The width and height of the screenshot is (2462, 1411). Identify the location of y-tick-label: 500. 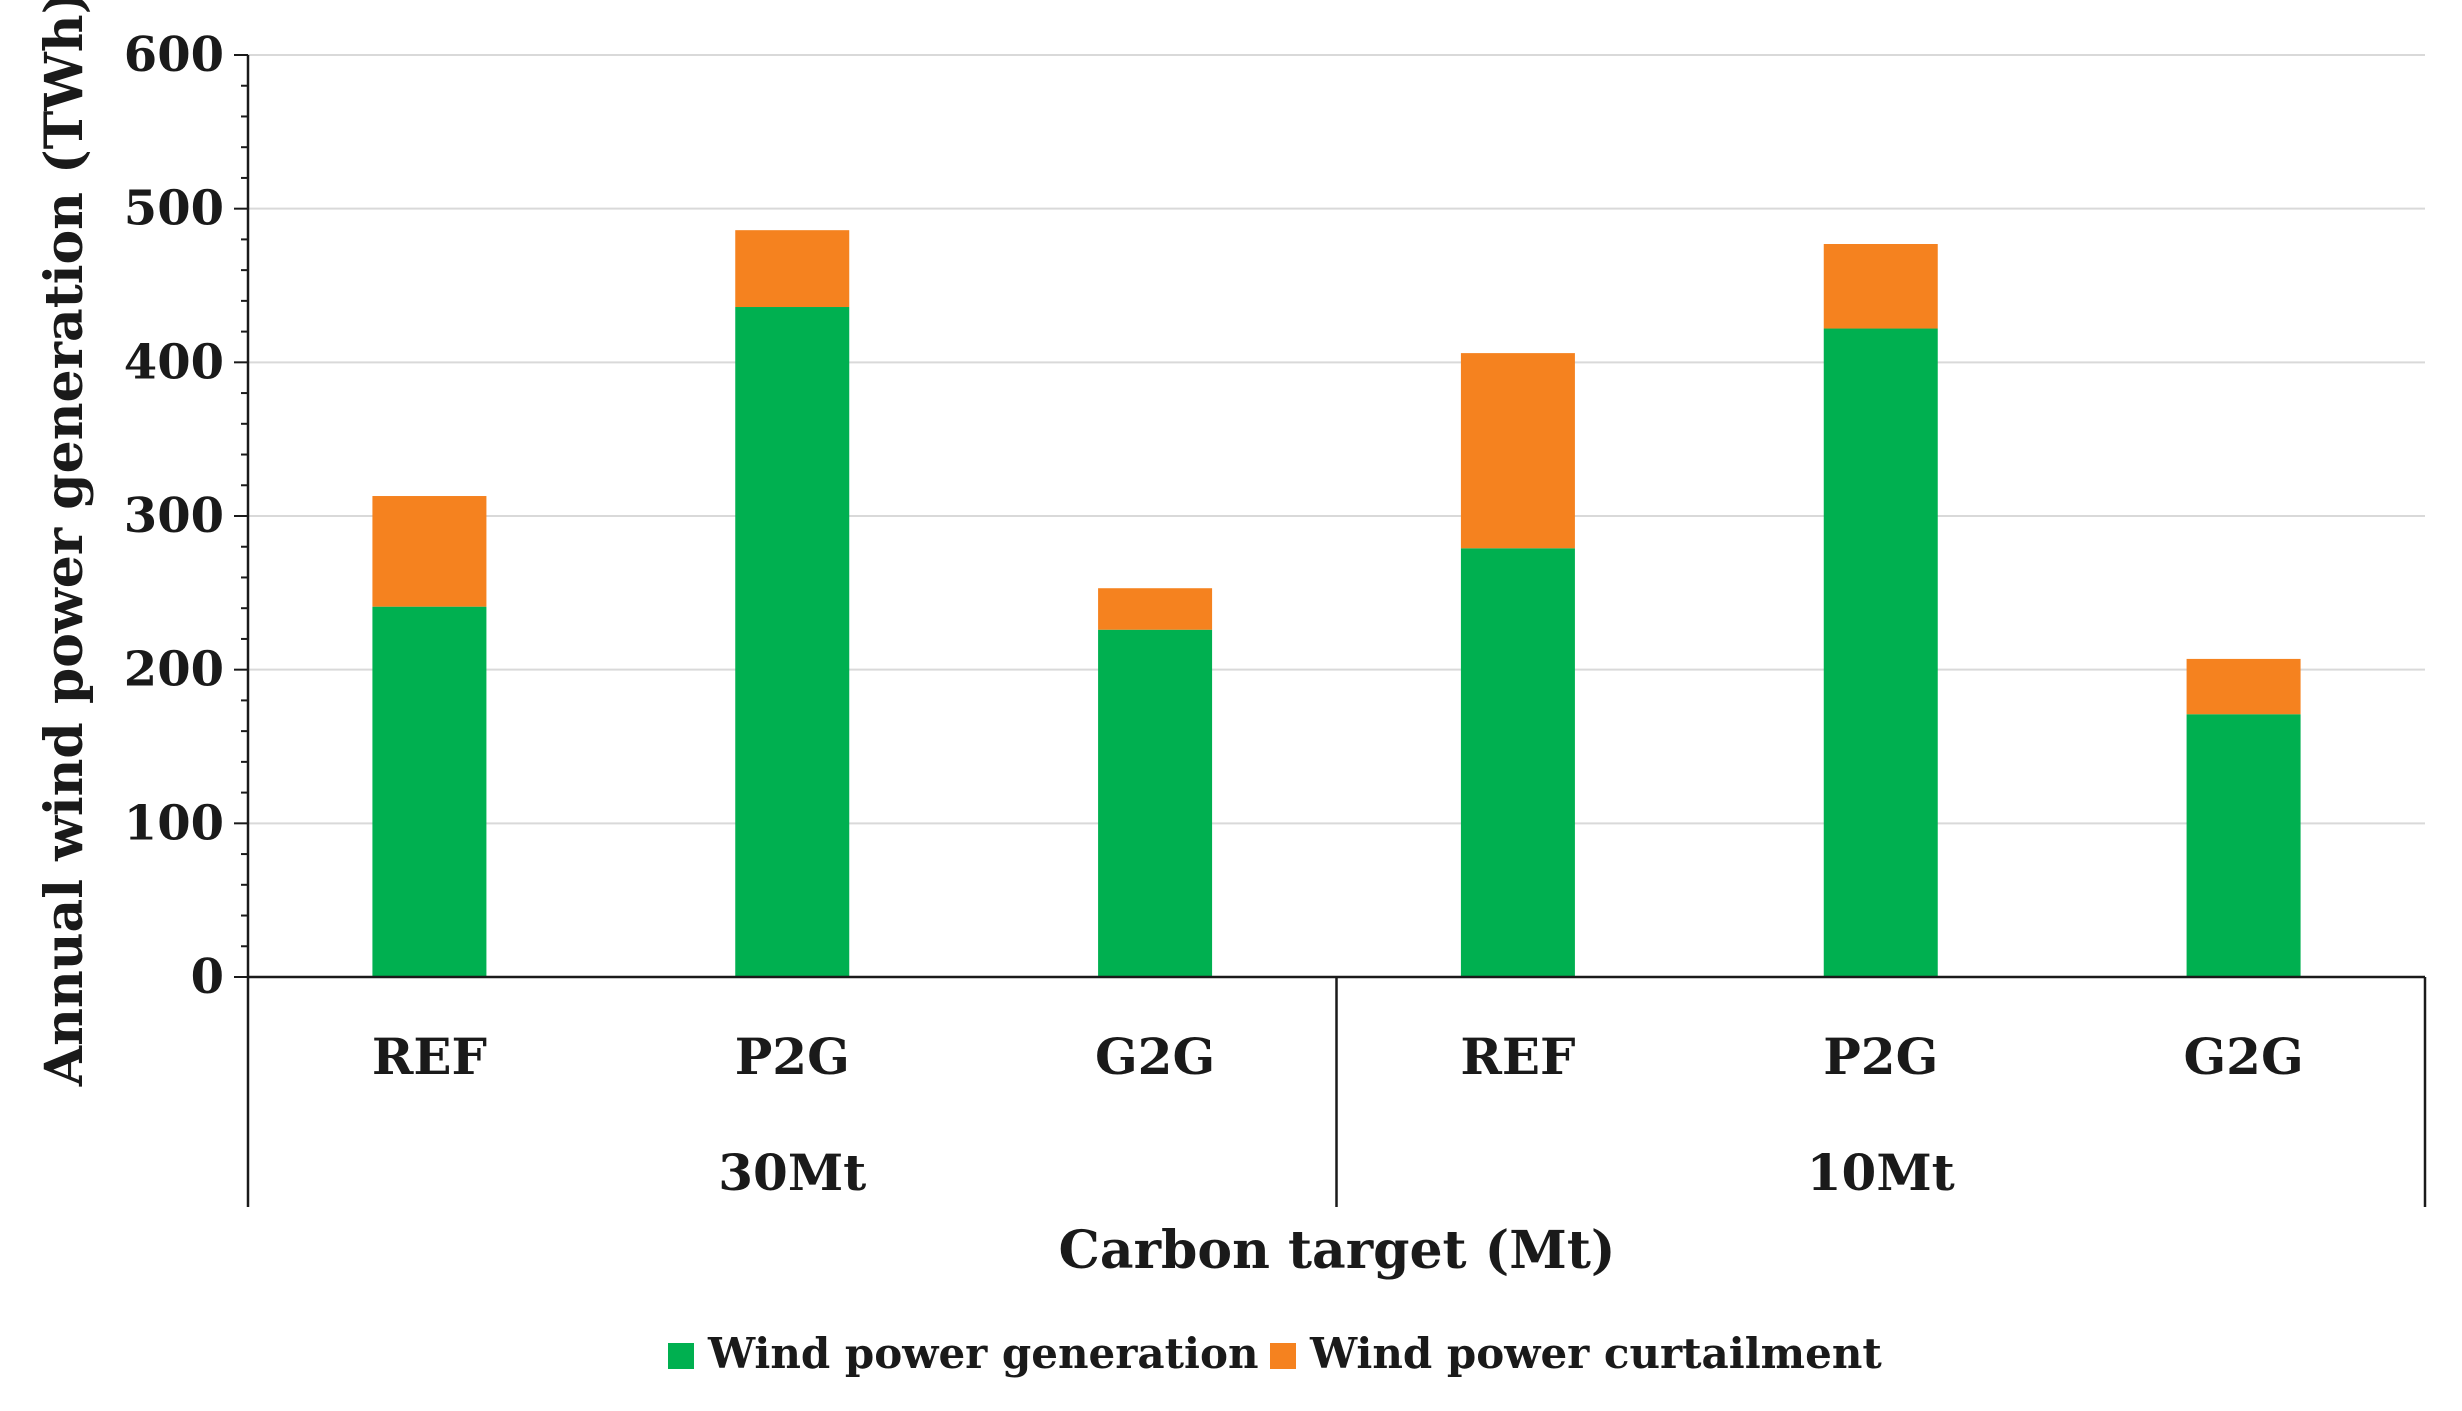
(174, 209).